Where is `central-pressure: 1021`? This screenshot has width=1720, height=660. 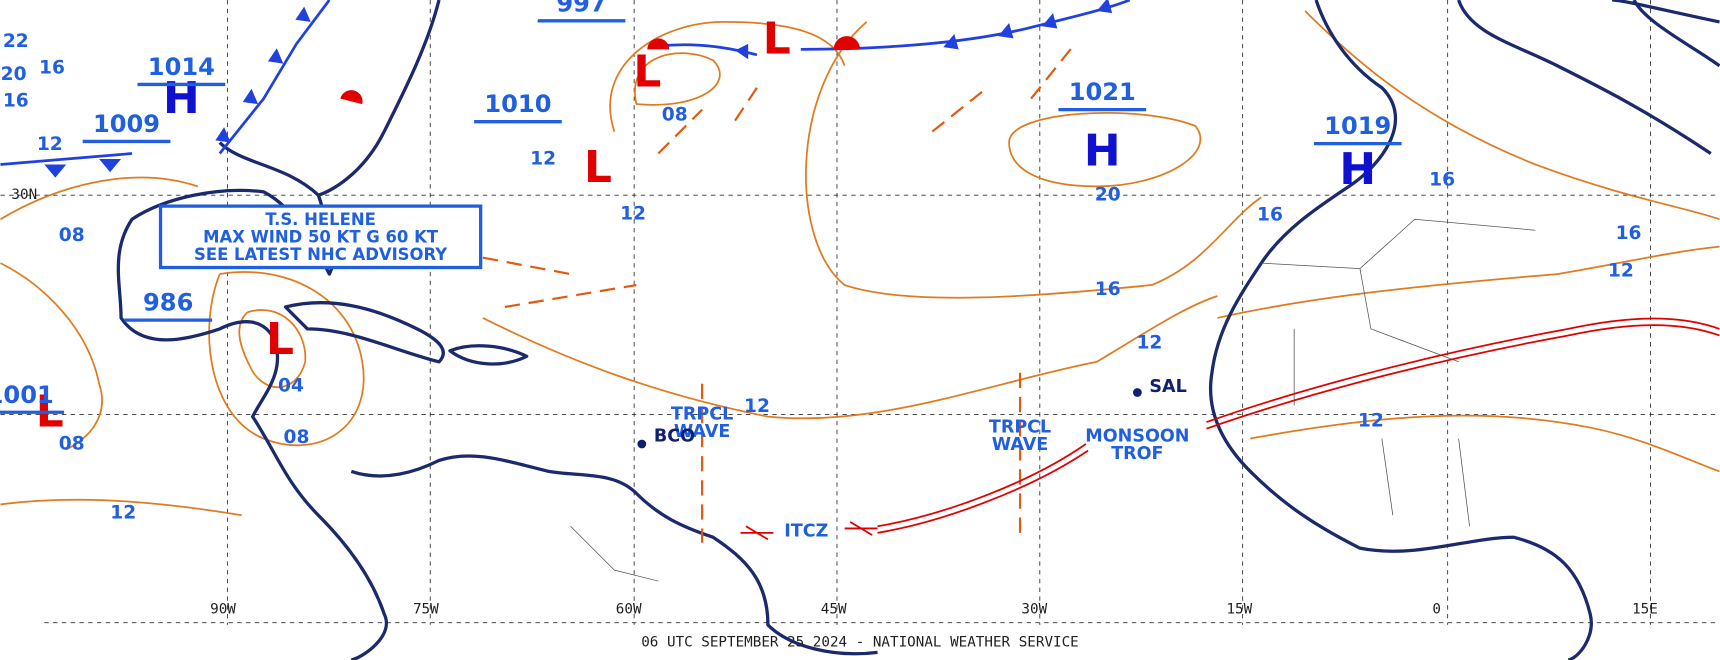 central-pressure: 1021 is located at coordinates (1102, 92).